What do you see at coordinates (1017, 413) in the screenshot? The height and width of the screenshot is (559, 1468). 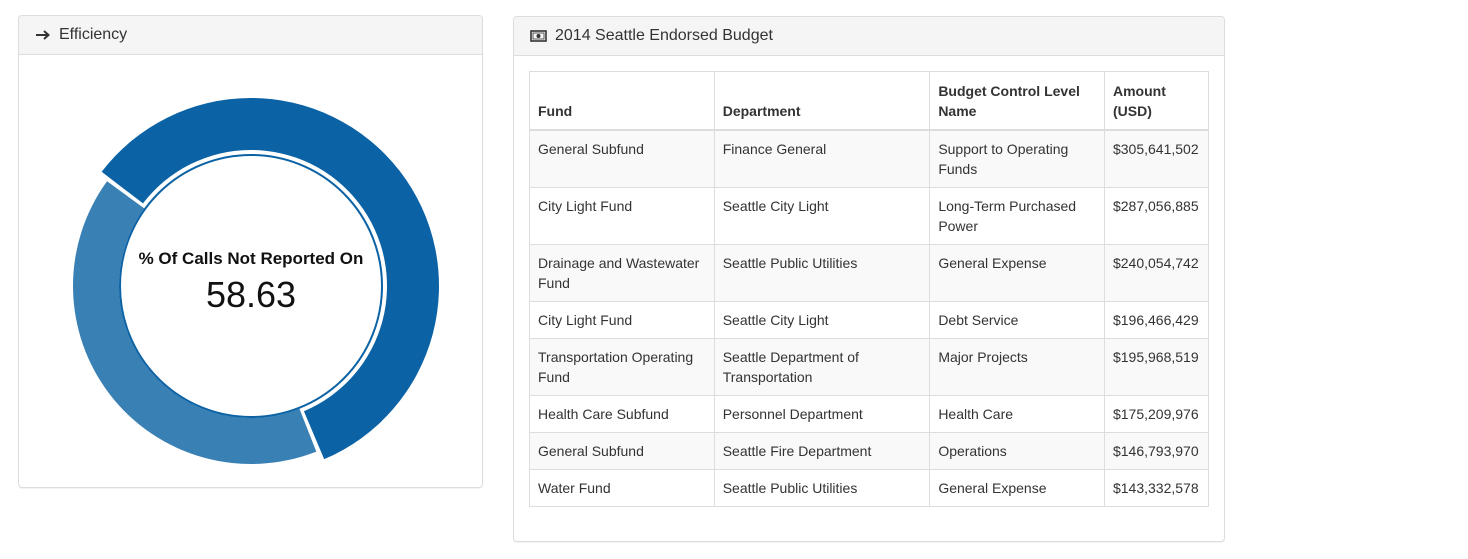 I see `cell-budget-control-level: Health Care` at bounding box center [1017, 413].